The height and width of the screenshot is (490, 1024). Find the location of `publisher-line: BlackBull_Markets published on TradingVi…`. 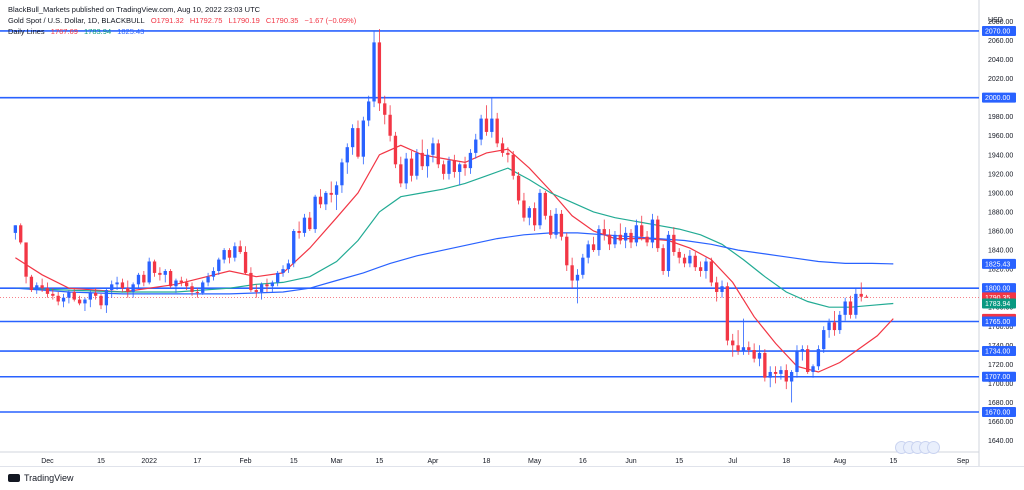

publisher-line: BlackBull_Markets published on TradingVi… is located at coordinates (136, 9).